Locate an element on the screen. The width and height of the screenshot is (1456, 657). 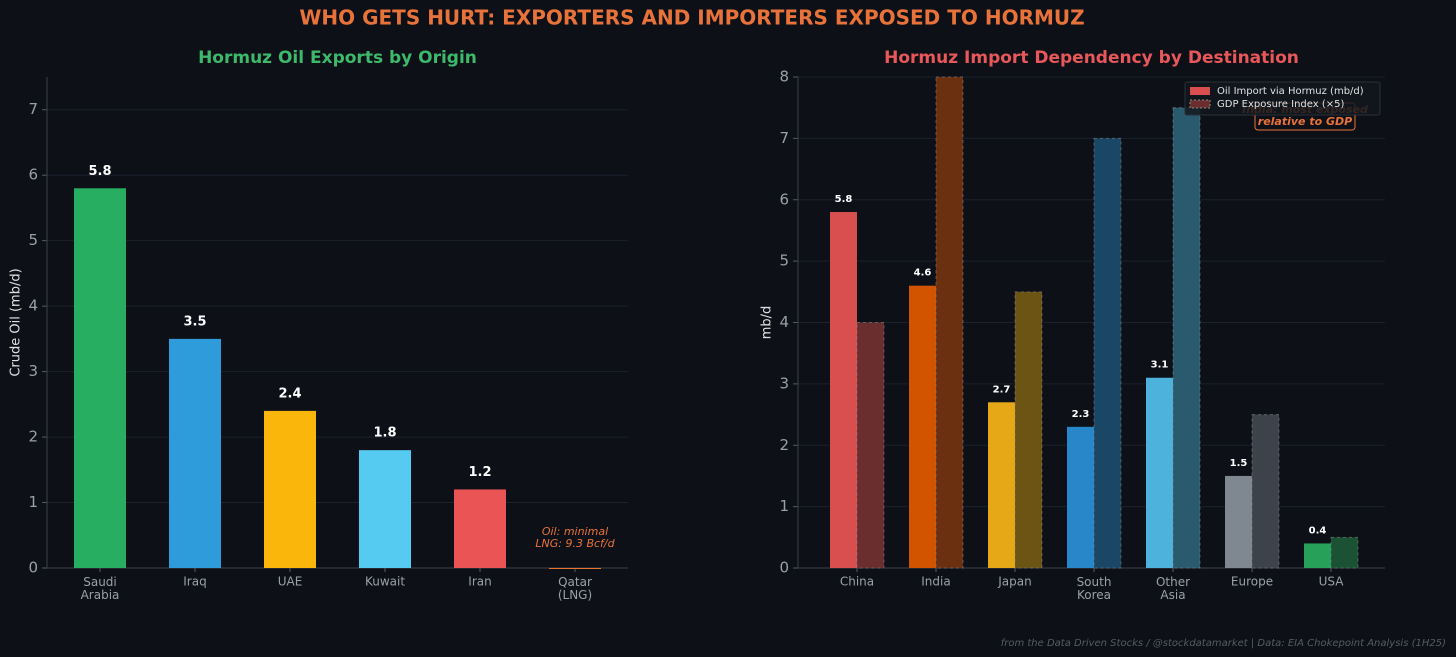
x-tick-label: South Korea is located at coordinates (1094, 588).